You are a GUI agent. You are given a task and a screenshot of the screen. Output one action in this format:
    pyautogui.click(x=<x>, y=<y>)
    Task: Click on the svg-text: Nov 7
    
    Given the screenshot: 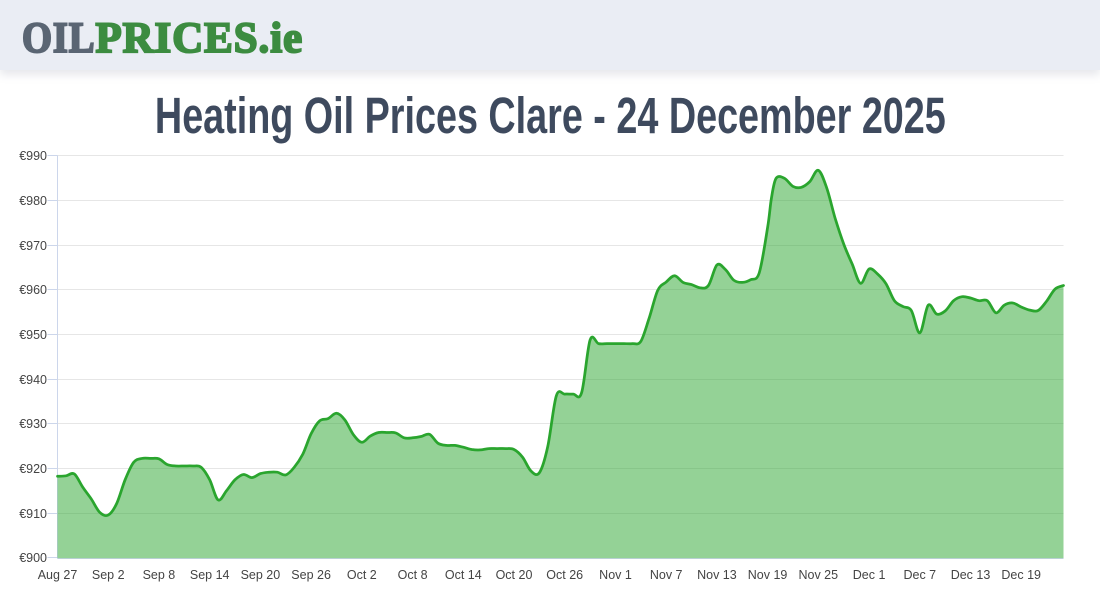 What is the action you would take?
    pyautogui.click(x=666, y=575)
    